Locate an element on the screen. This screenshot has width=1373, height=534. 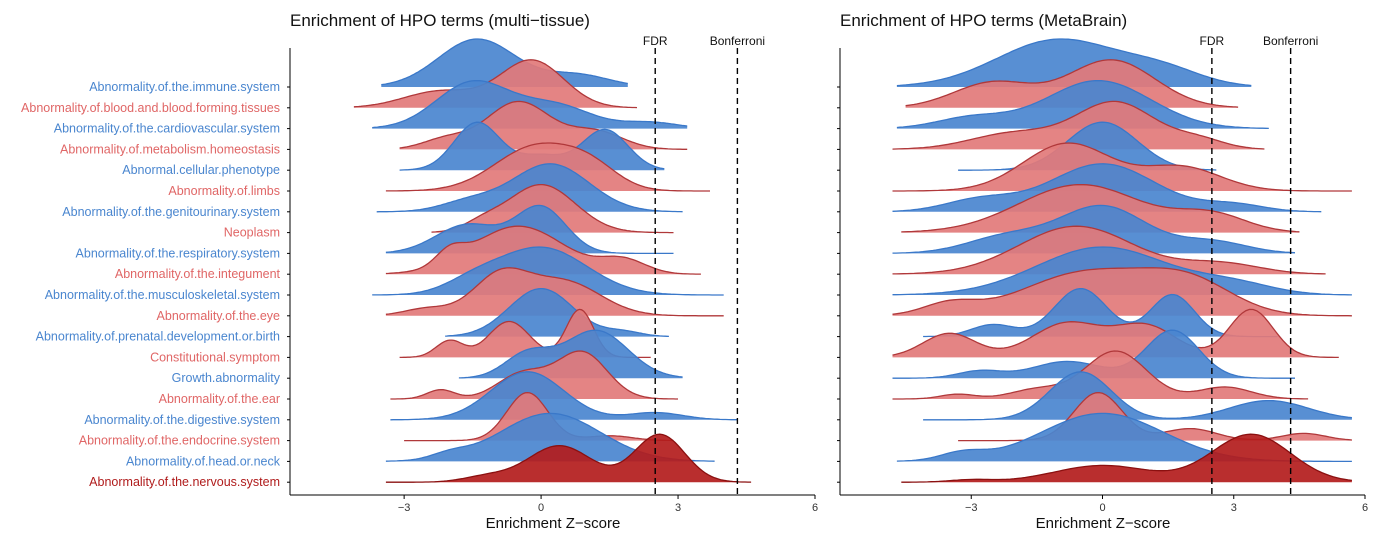
row-label: Abnormality.of.the.integument is located at coordinates (198, 274).